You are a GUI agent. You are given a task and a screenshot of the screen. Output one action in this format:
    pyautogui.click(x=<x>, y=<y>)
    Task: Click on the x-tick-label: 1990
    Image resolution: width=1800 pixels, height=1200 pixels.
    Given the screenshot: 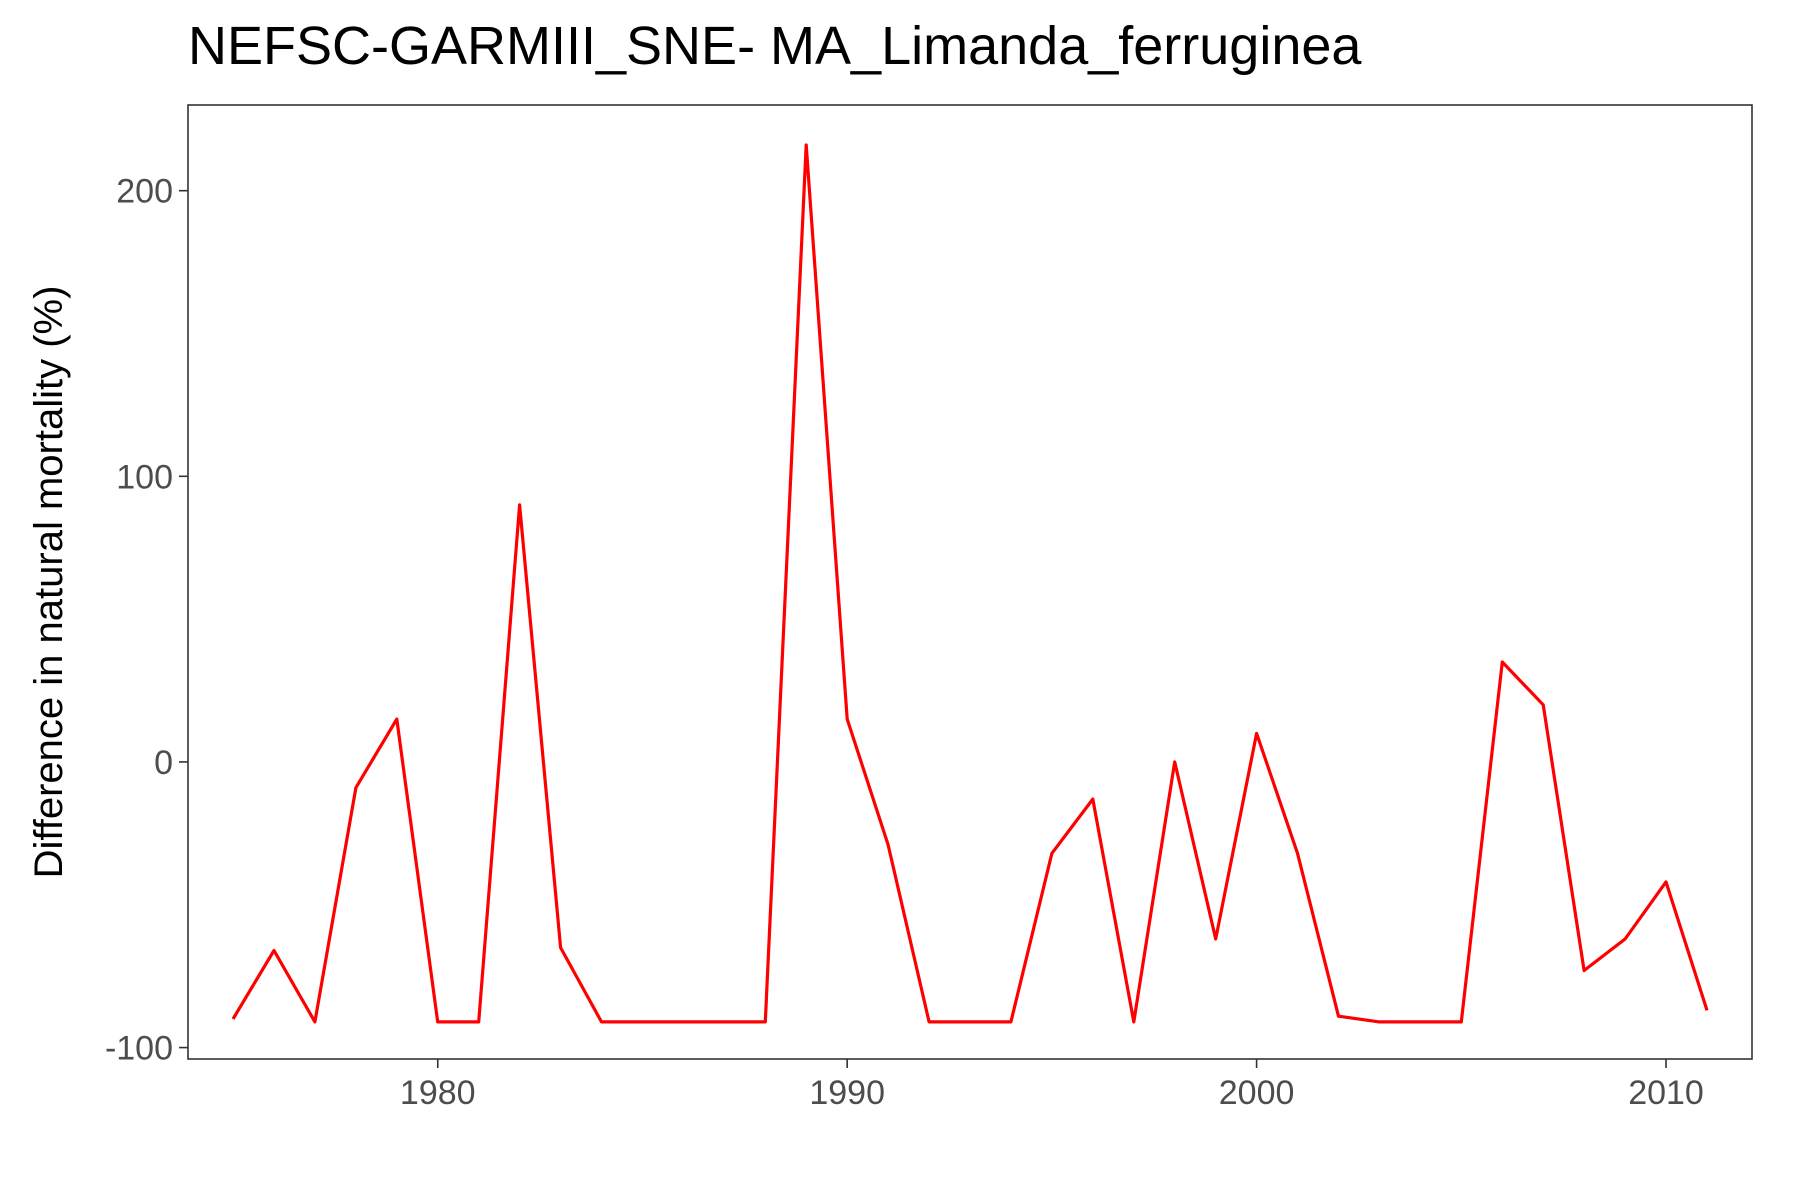 What is the action you would take?
    pyautogui.click(x=847, y=1093)
    